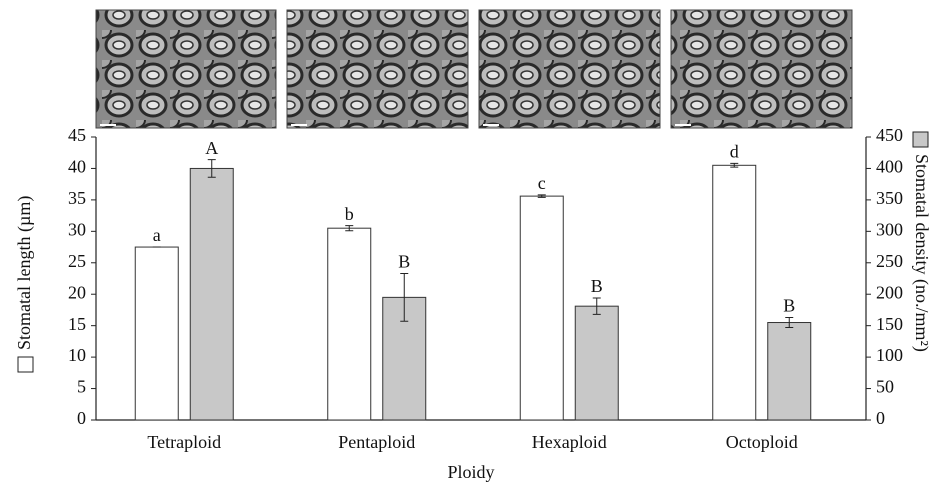 This screenshot has height=485, width=942. I want to click on y2-axis-legend: Stomatal density (no./mm²), so click(921, 241).